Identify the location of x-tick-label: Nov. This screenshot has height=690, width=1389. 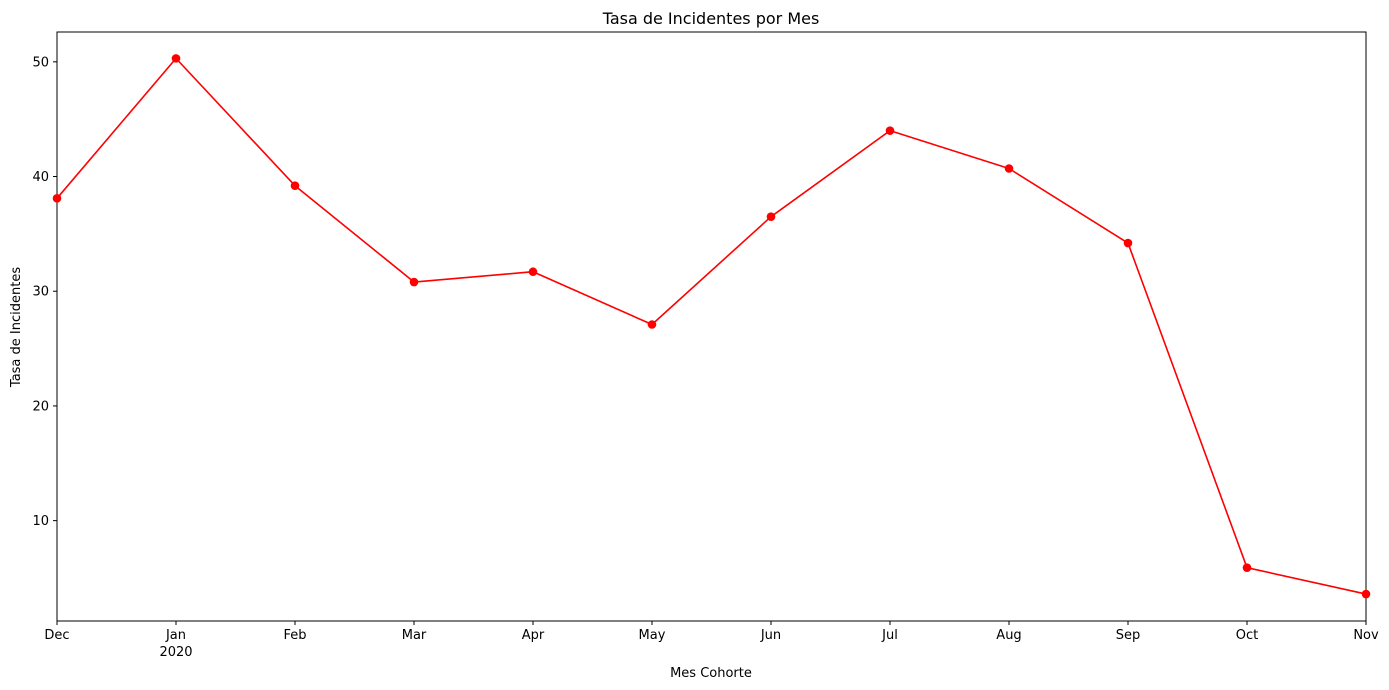
(1366, 635).